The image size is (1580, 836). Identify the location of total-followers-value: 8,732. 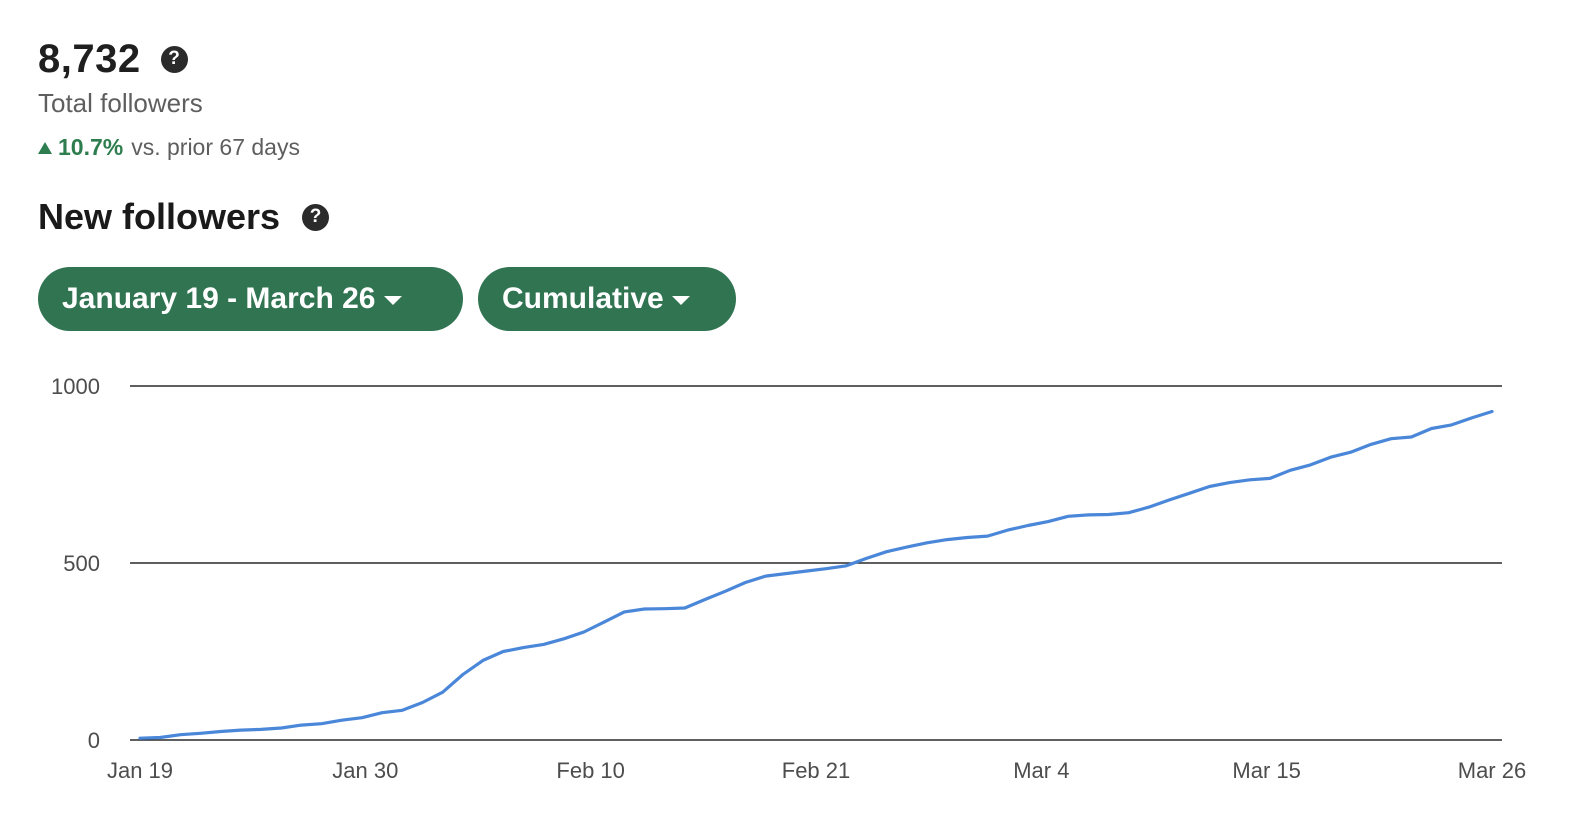
(89, 59).